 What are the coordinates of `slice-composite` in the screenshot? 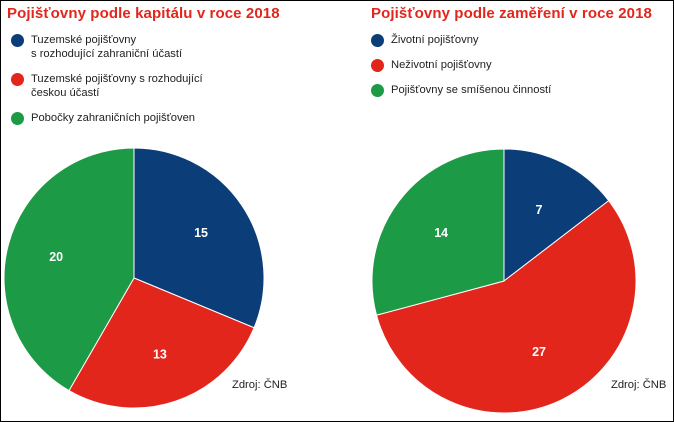 It's located at (438, 232).